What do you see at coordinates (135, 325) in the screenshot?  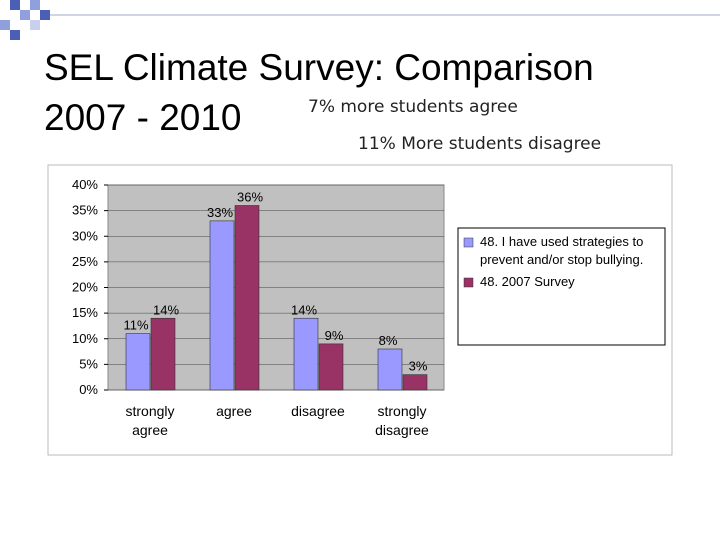 I see `data-label: 11%` at bounding box center [135, 325].